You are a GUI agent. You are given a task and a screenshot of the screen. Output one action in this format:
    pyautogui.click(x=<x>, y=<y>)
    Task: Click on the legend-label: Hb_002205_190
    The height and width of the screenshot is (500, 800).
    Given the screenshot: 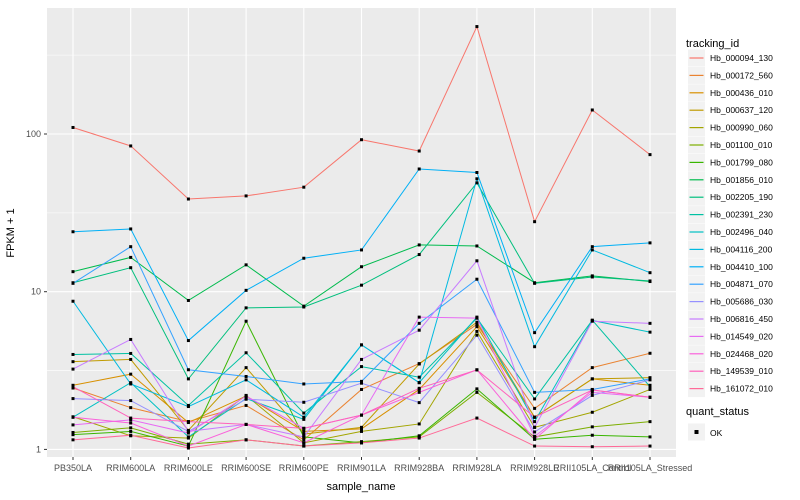 What is the action you would take?
    pyautogui.click(x=741, y=197)
    